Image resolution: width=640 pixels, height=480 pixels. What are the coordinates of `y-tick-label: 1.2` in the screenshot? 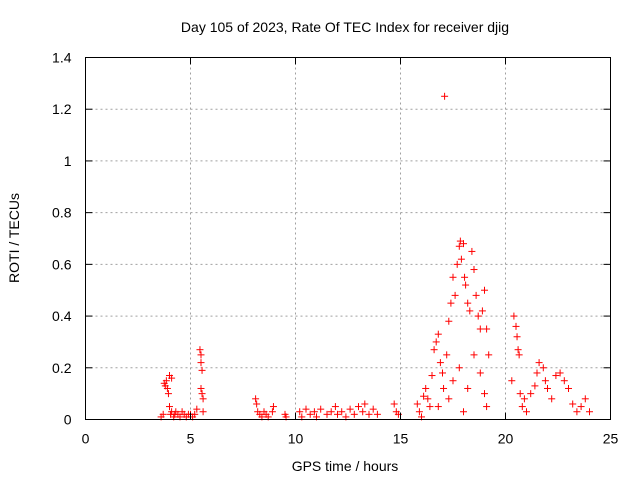 It's located at (62, 109).